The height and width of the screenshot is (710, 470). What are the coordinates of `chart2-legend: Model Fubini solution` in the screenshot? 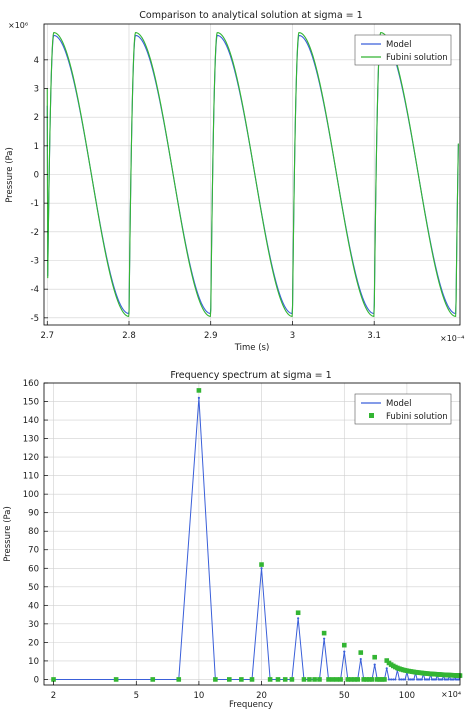 It's located at (403, 409).